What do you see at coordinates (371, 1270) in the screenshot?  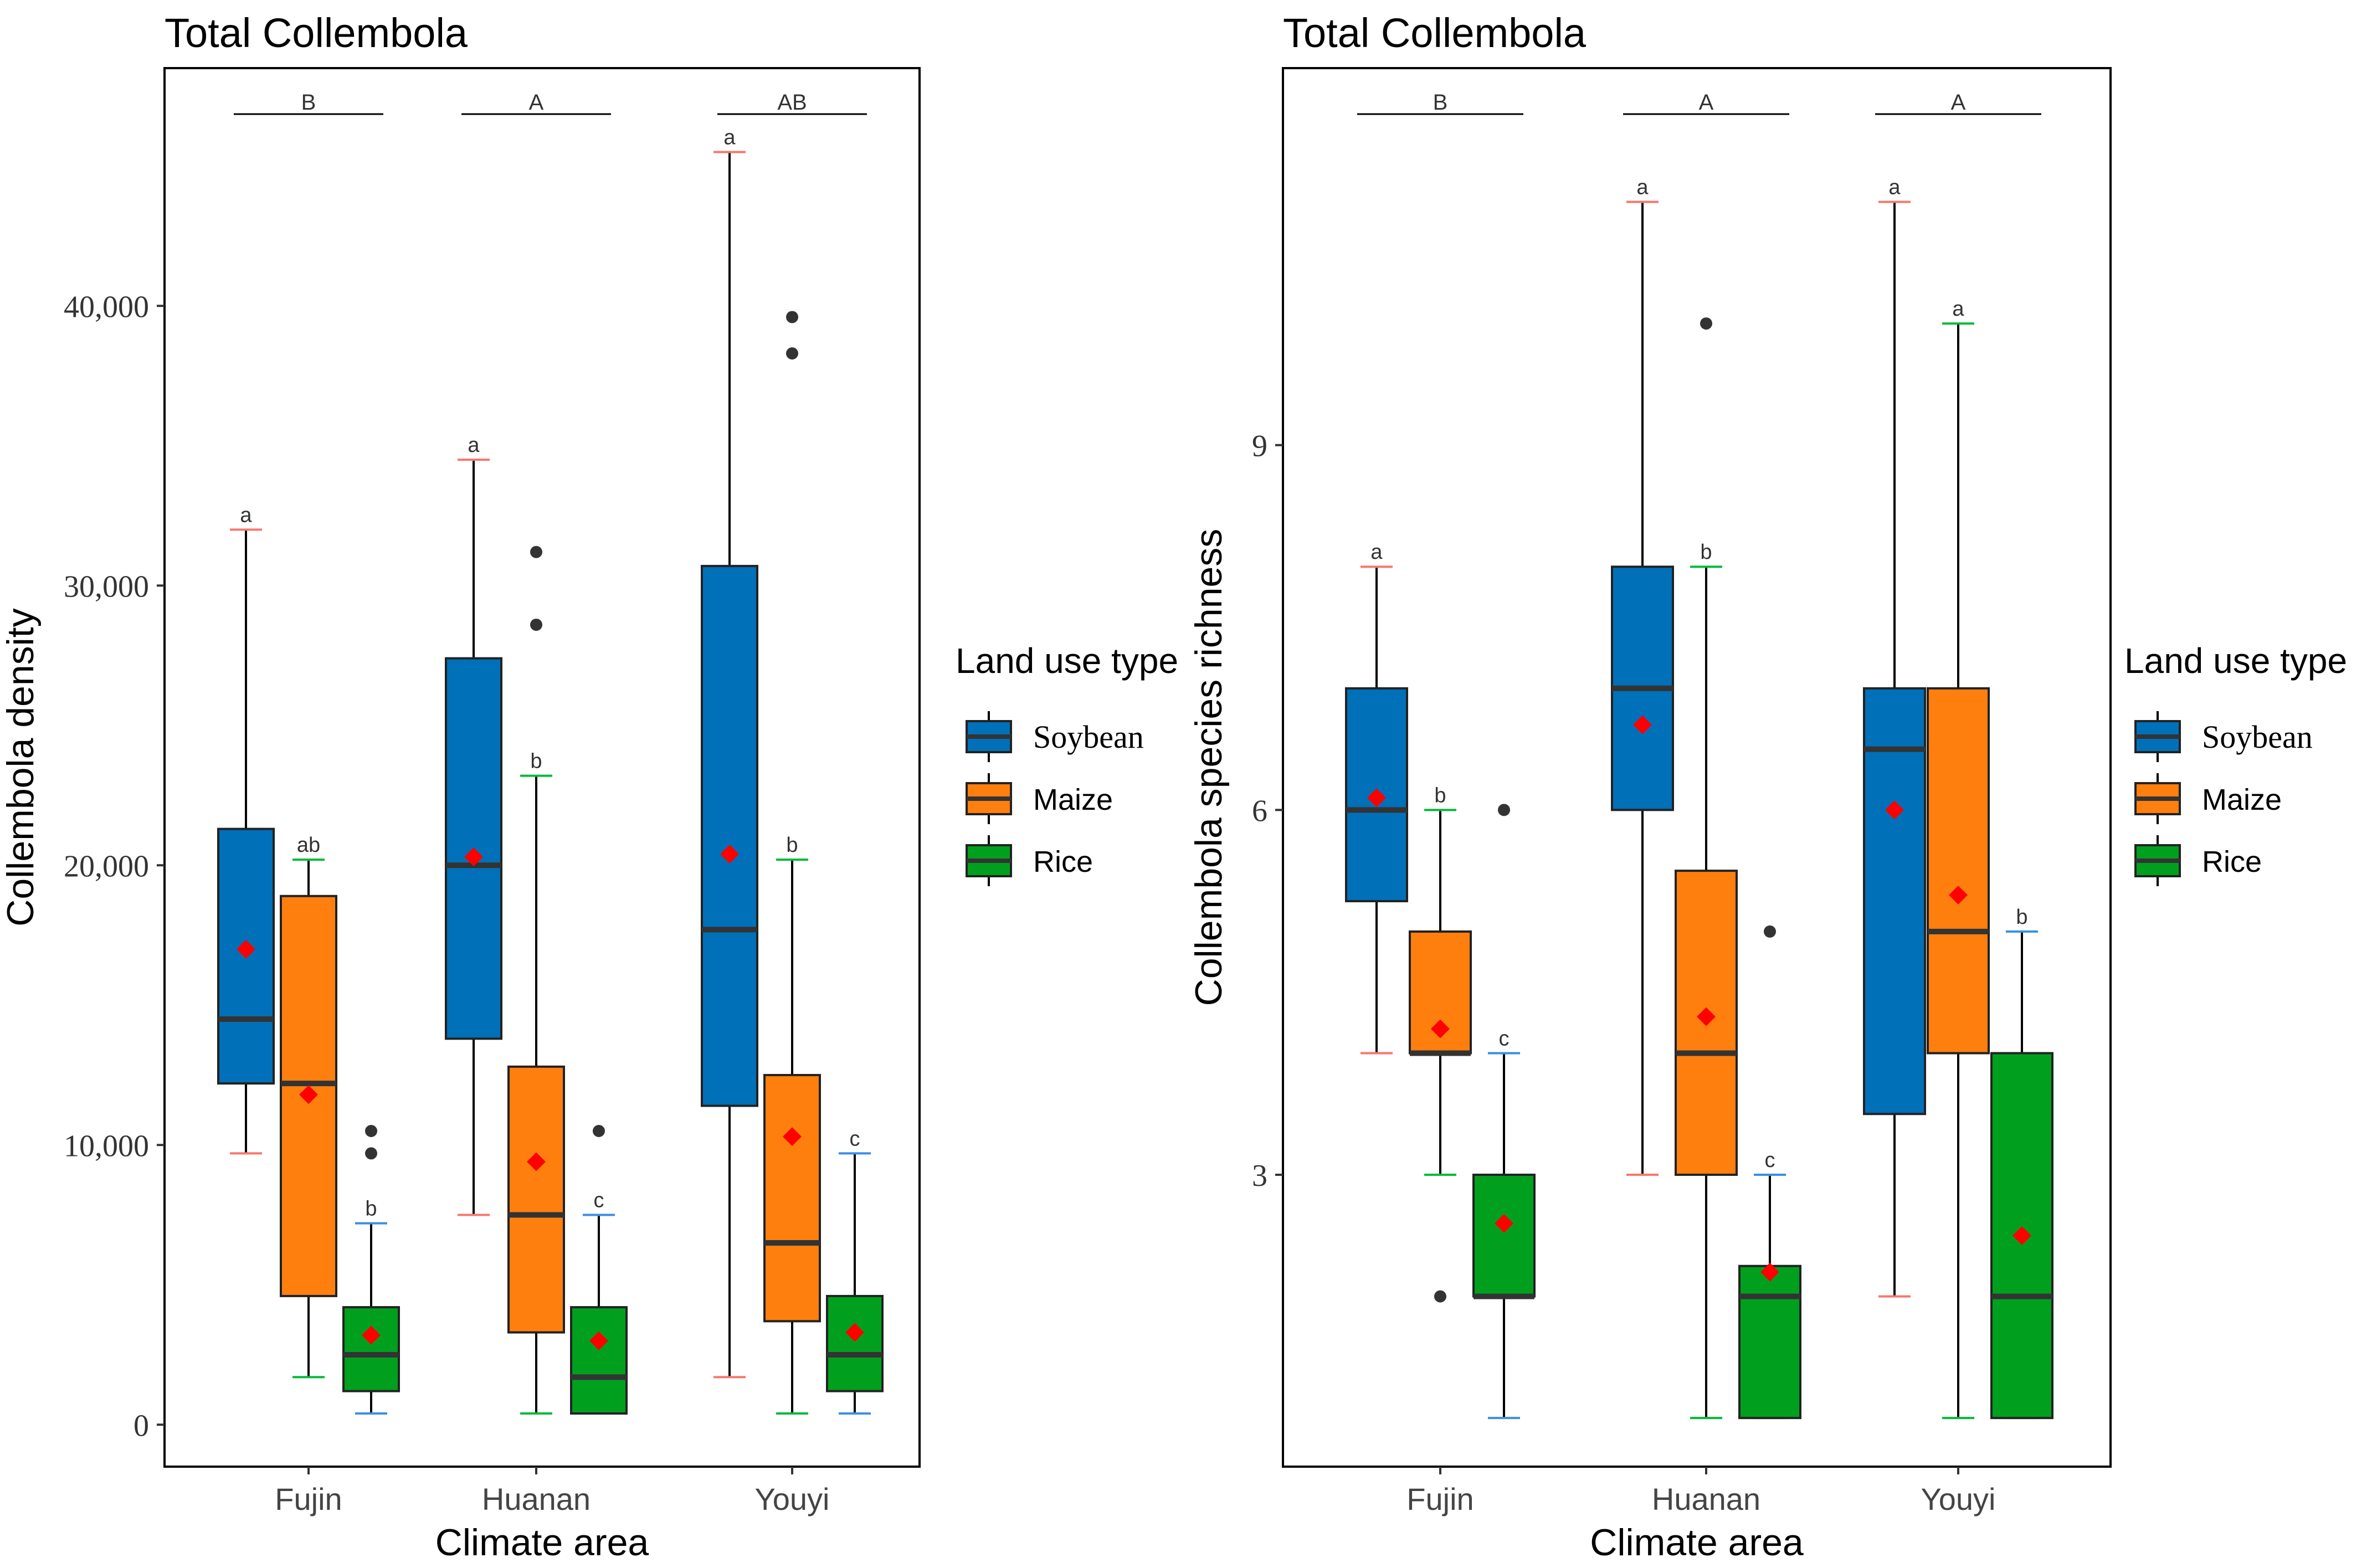 I see `box-rice-fujin: b` at bounding box center [371, 1270].